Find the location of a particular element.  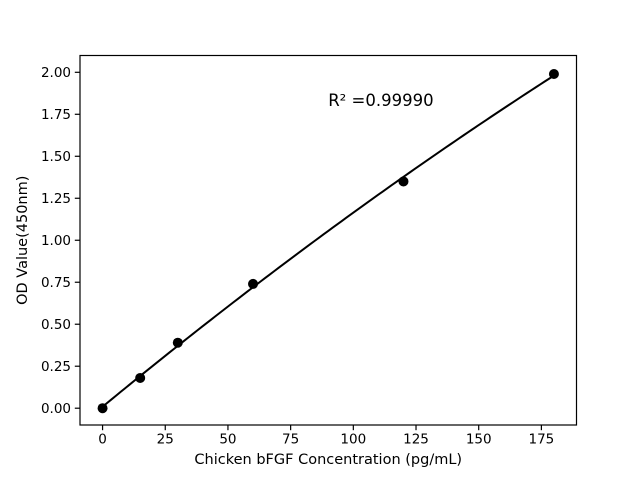

y-tick-label: 0.25 is located at coordinates (56, 367).